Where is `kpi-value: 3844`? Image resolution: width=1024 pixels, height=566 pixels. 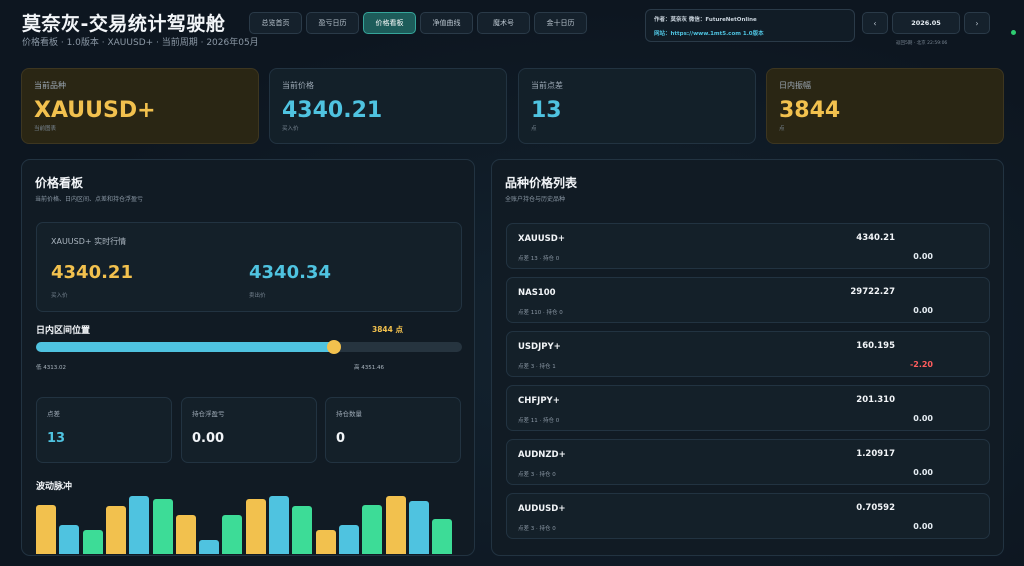 kpi-value: 3844 is located at coordinates (810, 110).